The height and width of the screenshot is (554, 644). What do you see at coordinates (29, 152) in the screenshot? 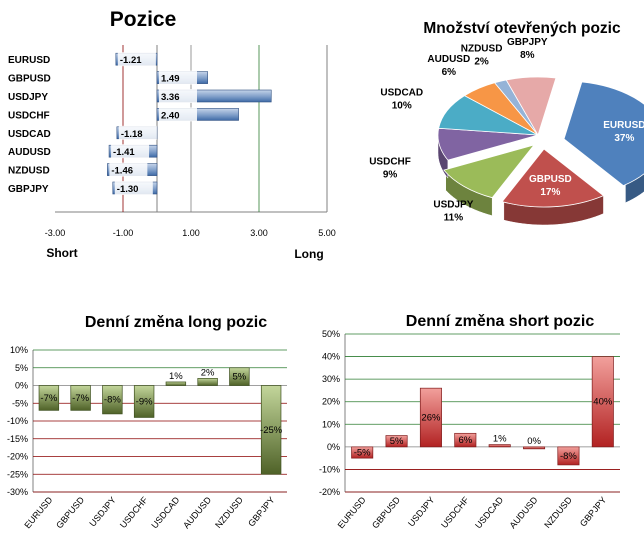
I see `positions-category-audusd: AUDUSD` at bounding box center [29, 152].